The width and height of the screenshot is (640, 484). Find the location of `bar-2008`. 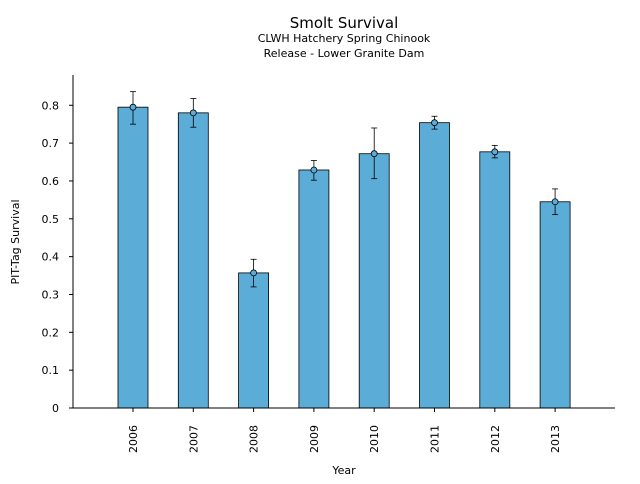

bar-2008 is located at coordinates (254, 340).